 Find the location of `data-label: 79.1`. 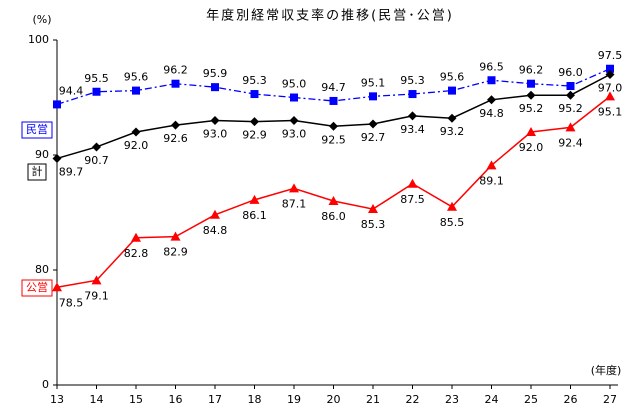

data-label: 79.1 is located at coordinates (96, 295).